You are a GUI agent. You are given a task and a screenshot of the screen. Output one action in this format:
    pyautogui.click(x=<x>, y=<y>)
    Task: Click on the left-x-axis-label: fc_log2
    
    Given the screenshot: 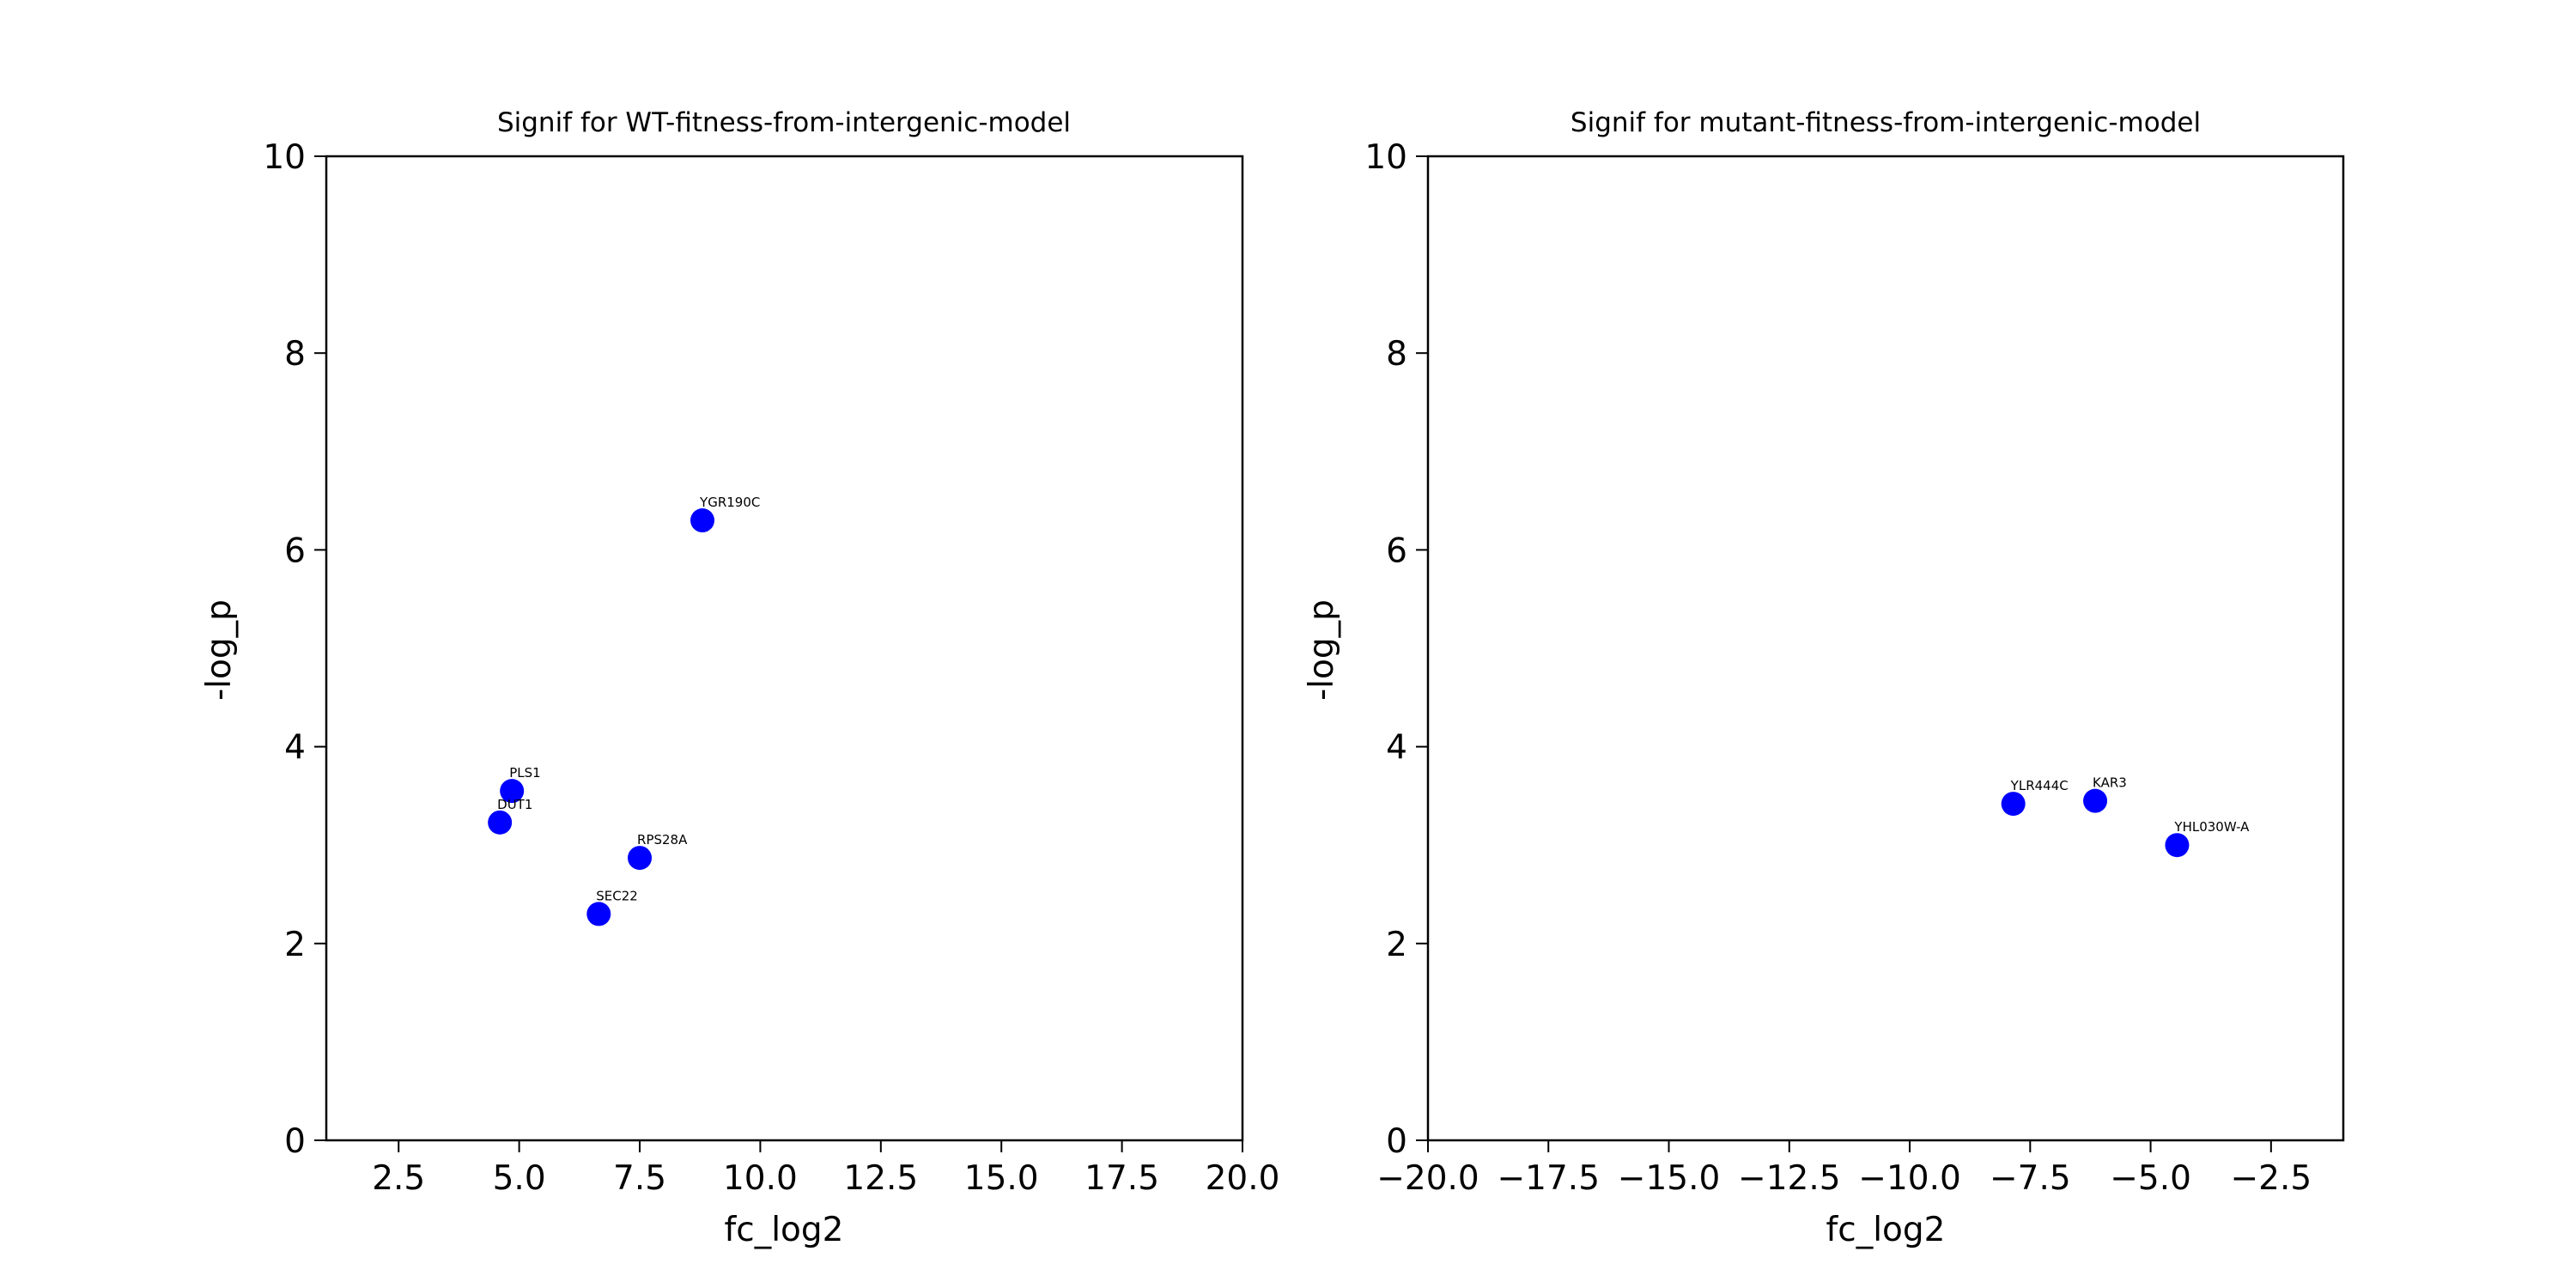 What is the action you would take?
    pyautogui.click(x=784, y=1230)
    